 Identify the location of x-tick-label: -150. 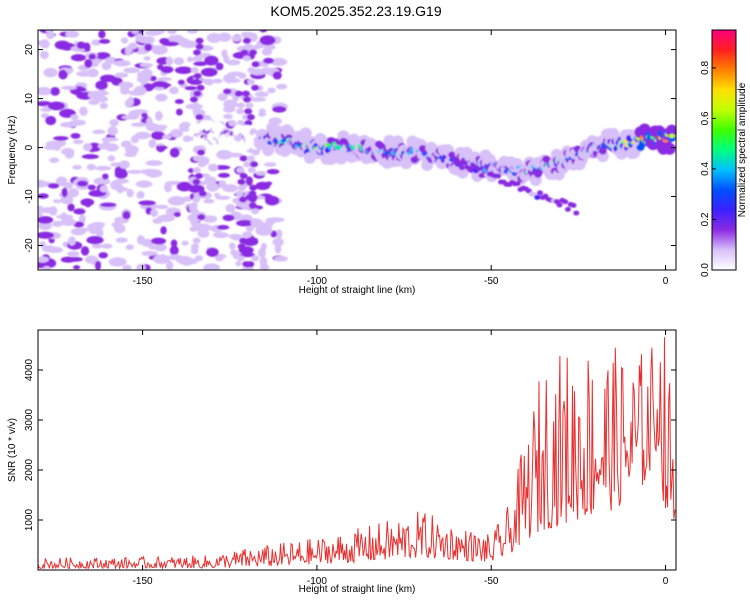
(143, 581).